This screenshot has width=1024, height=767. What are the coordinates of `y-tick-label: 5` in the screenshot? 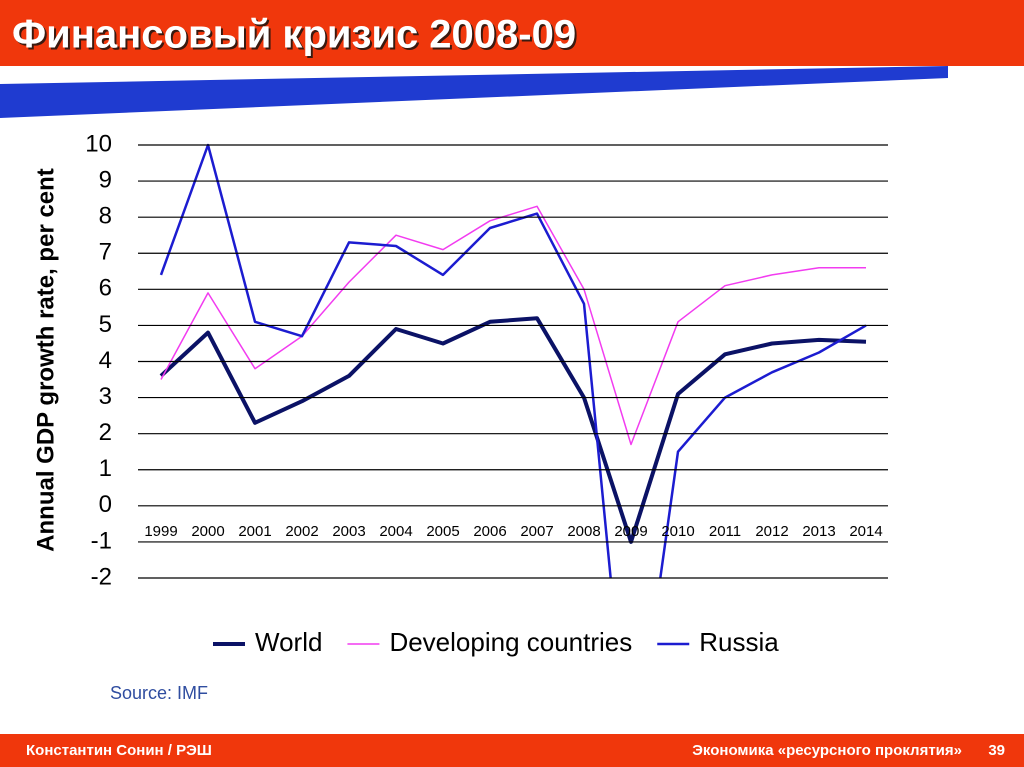 It's located at (105, 324).